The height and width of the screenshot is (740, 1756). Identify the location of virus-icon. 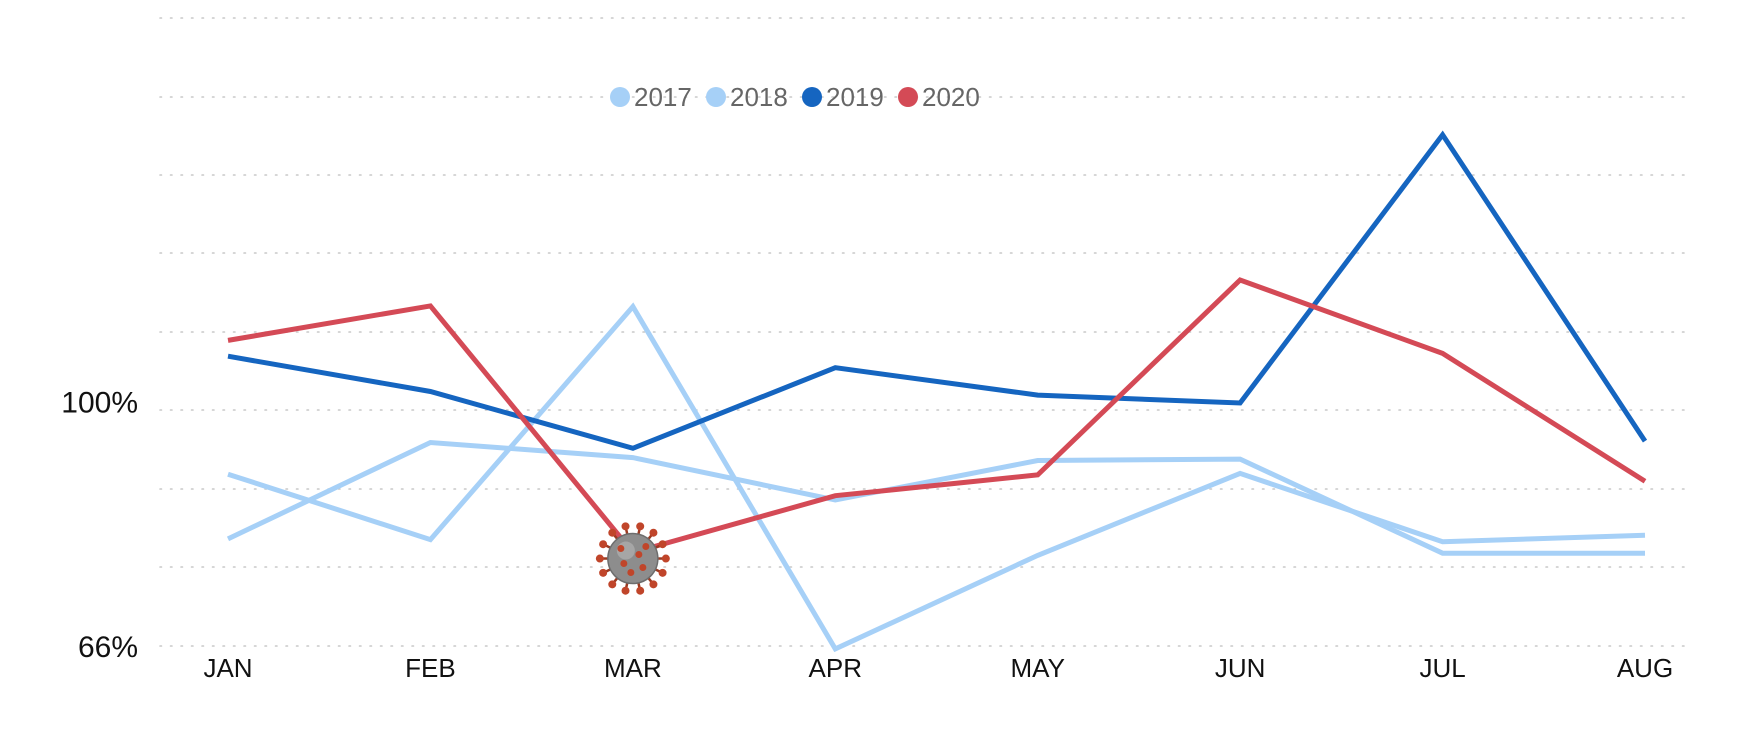
(632, 558).